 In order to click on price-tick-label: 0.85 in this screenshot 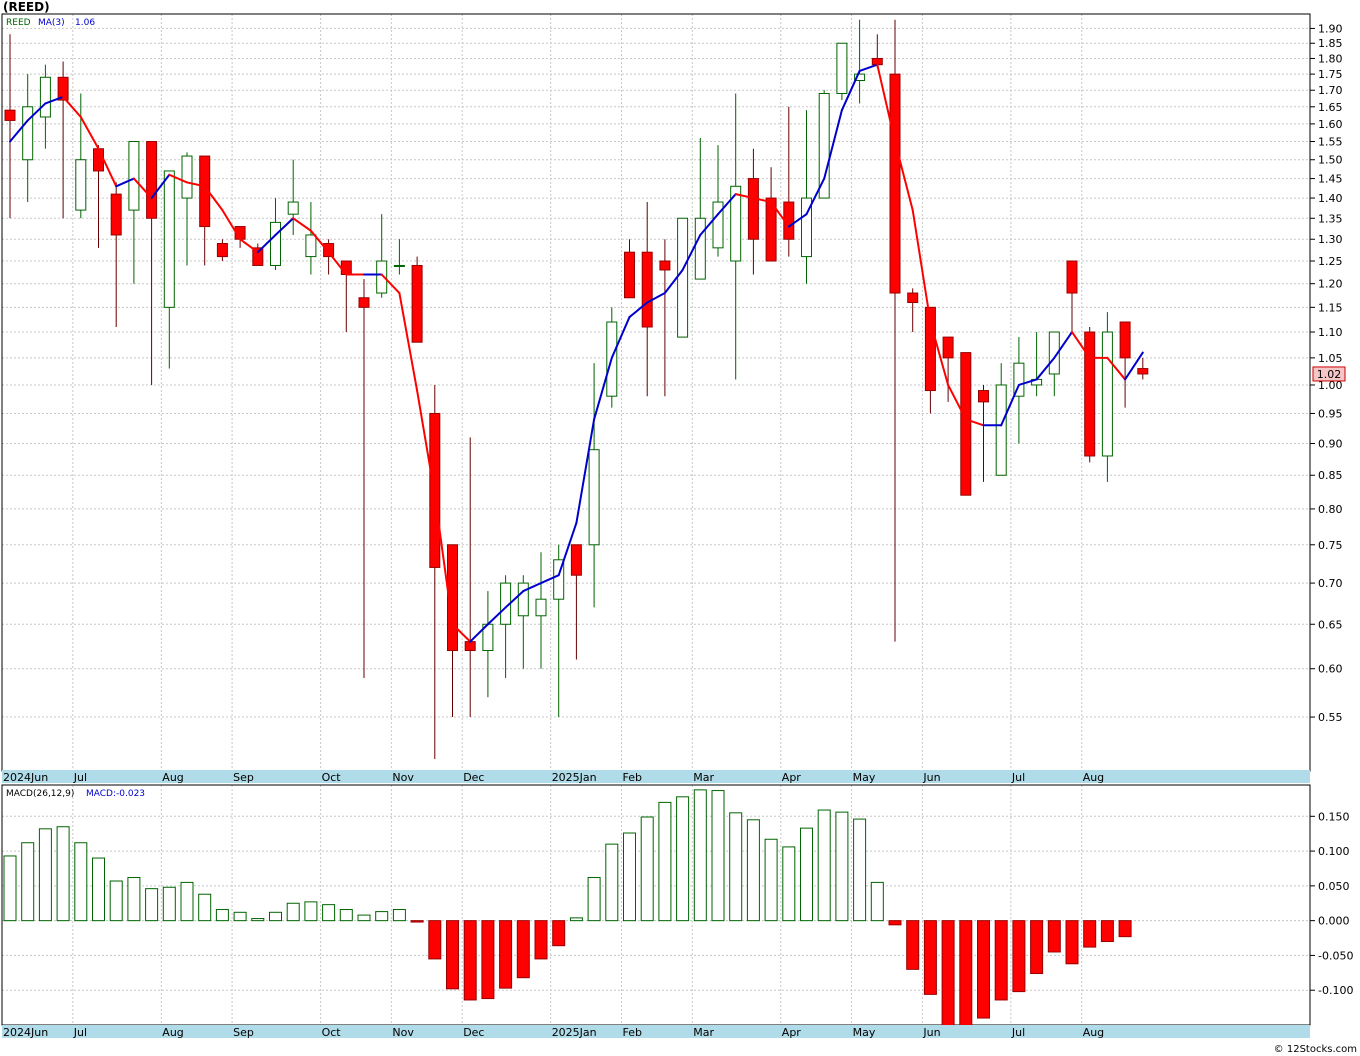, I will do `click(1330, 475)`.